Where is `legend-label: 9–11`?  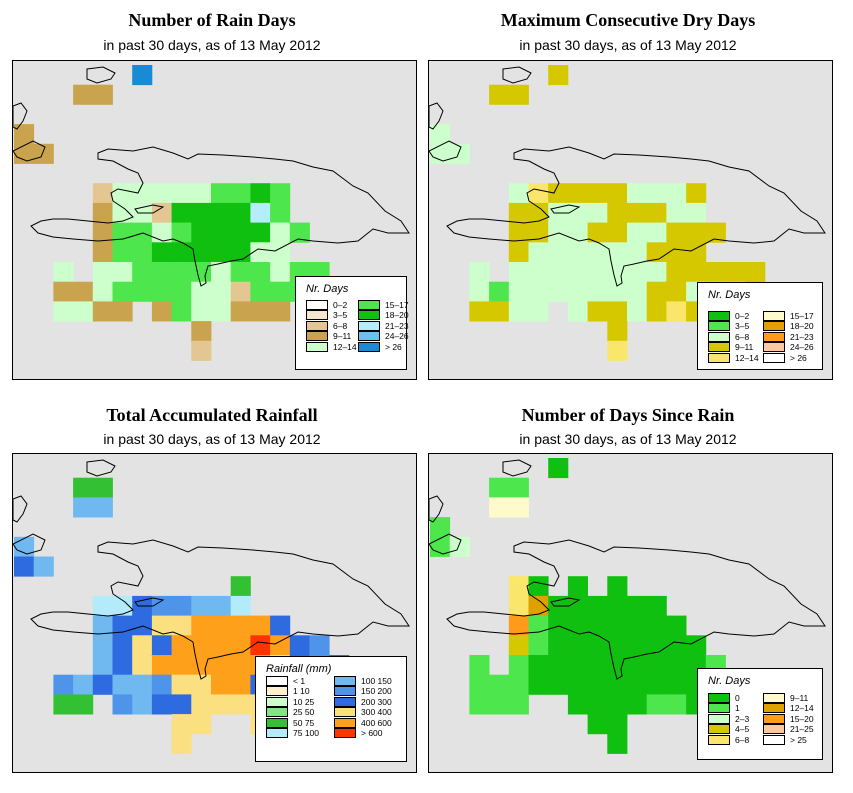
legend-label: 9–11 is located at coordinates (744, 347).